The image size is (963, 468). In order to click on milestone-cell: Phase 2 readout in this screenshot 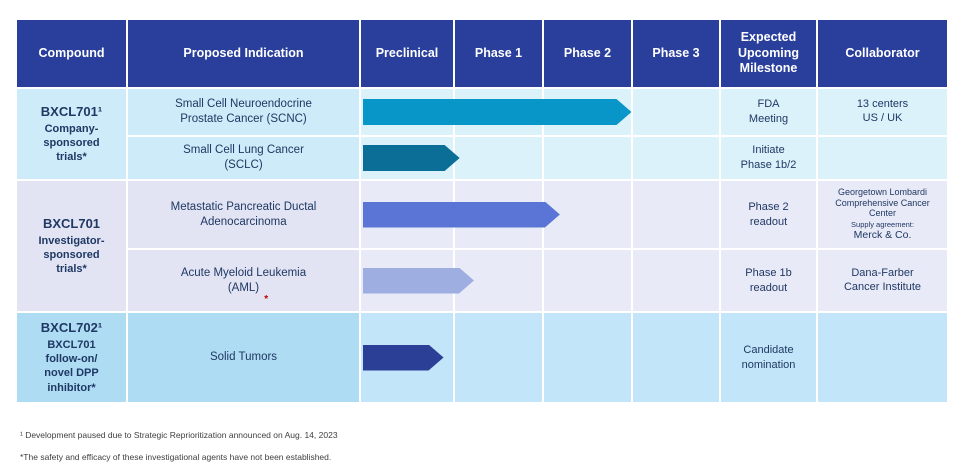, I will do `click(768, 214)`.